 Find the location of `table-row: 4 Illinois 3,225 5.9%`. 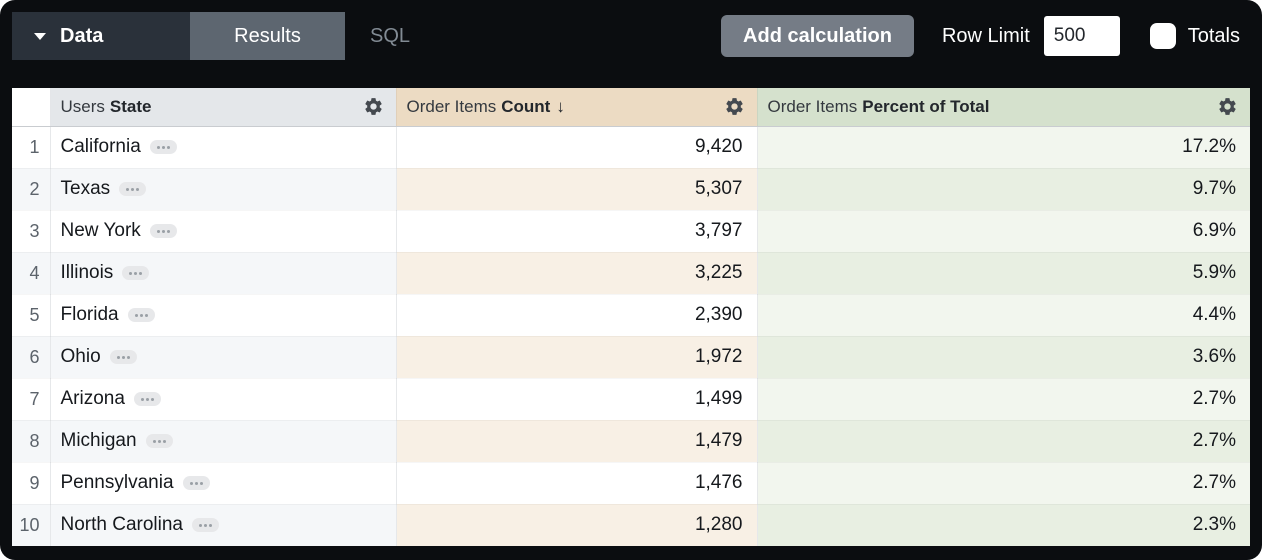

table-row: 4 Illinois 3,225 5.9% is located at coordinates (631, 273).